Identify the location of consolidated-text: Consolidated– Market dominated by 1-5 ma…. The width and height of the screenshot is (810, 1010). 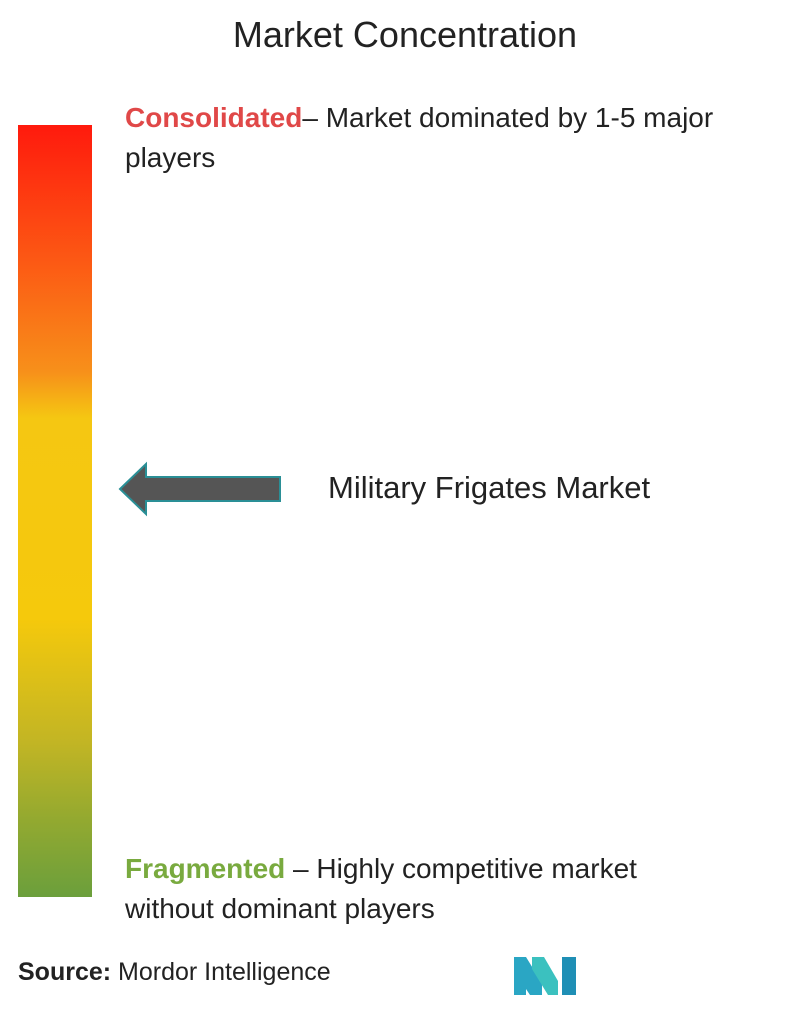
(425, 138).